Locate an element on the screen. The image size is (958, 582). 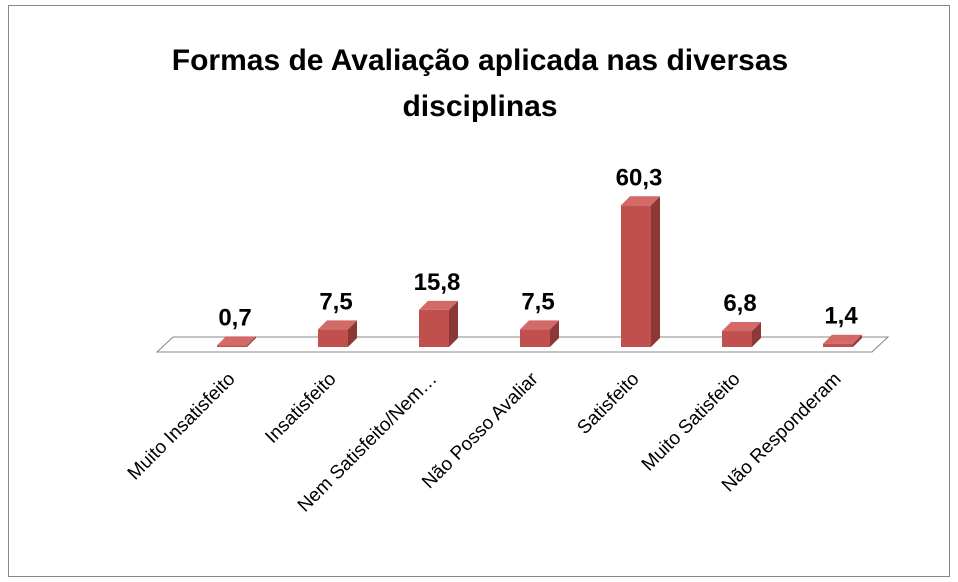
value-label: 0,7 is located at coordinates (234, 317).